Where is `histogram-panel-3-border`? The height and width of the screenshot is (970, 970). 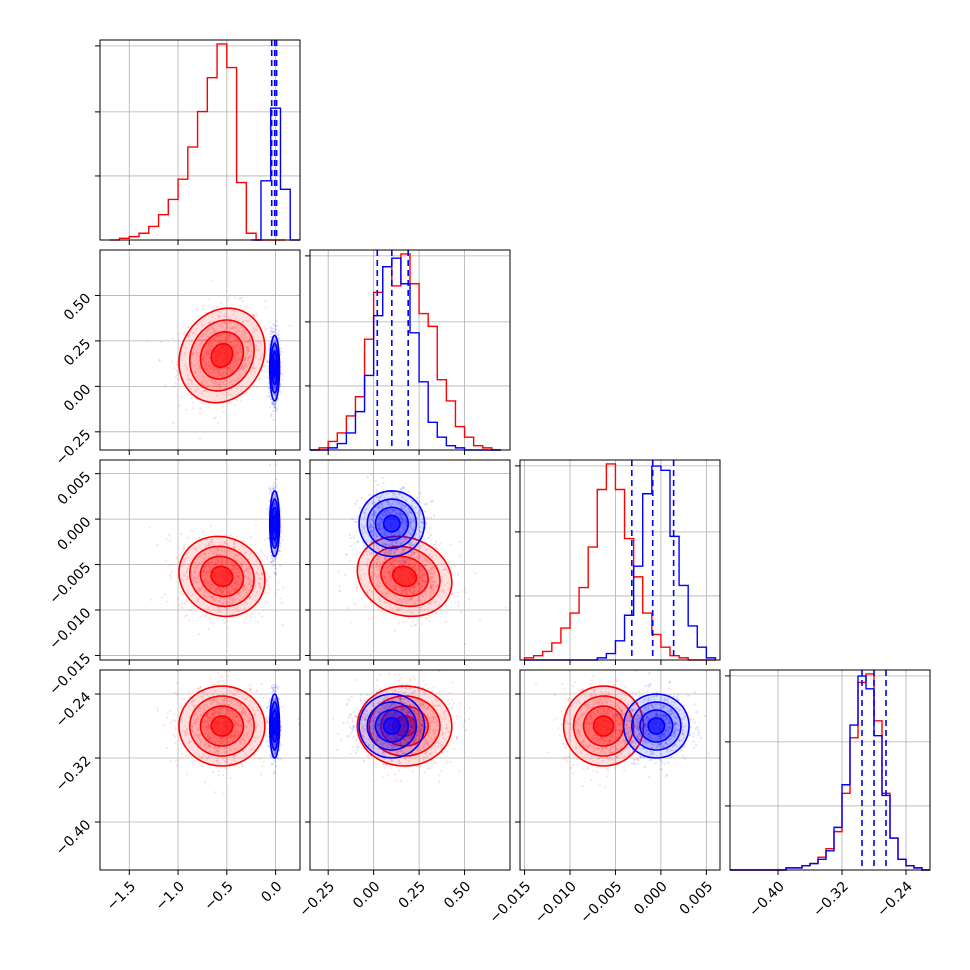
histogram-panel-3-border is located at coordinates (830, 770).